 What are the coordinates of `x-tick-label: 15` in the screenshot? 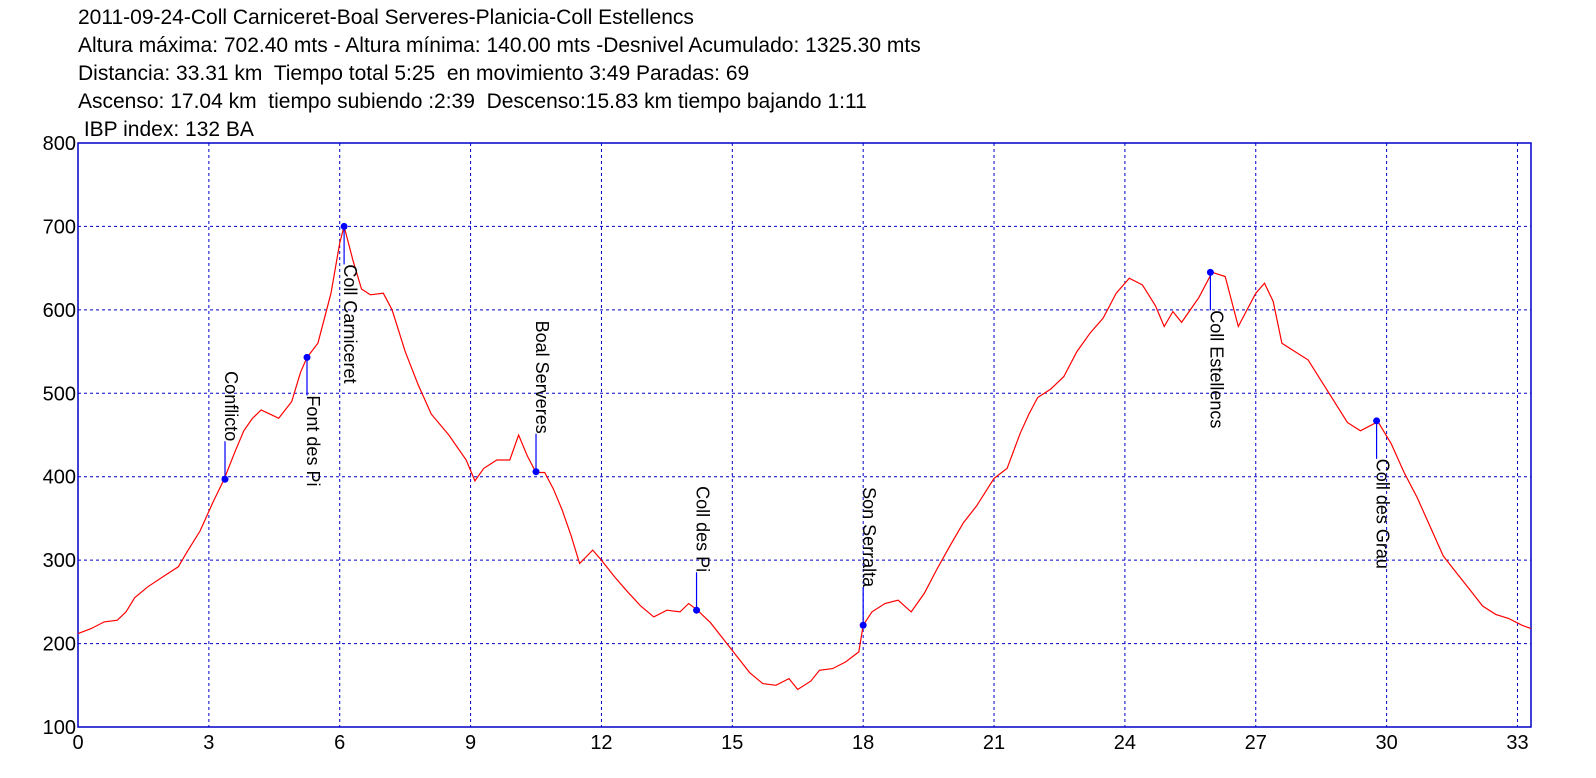 It's located at (732, 743).